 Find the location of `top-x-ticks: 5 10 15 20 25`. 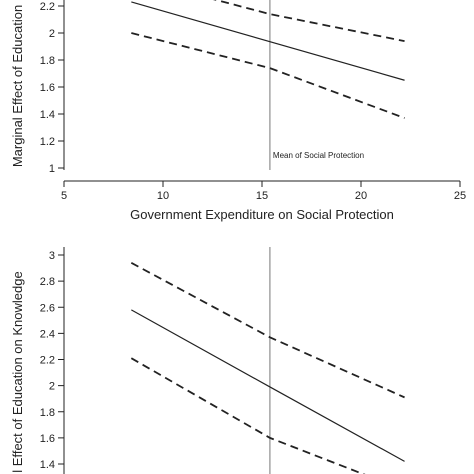

top-x-ticks: 5 10 15 20 25 is located at coordinates (263, 191).